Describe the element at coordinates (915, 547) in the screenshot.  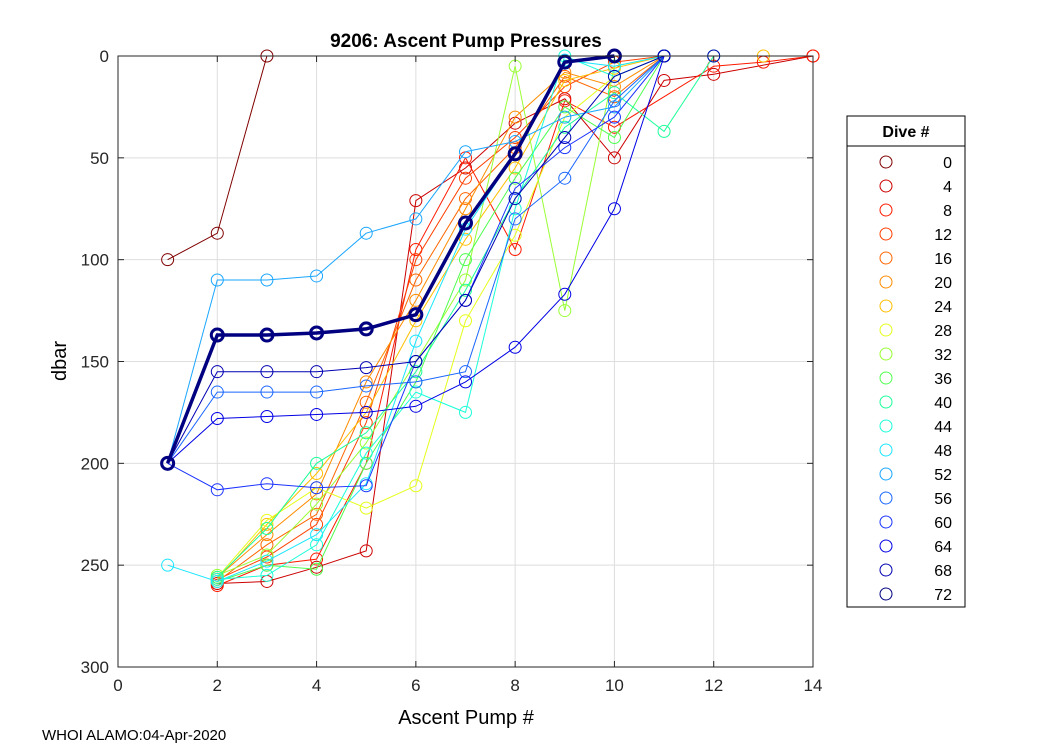
I see `legend-entry: 64` at that location.